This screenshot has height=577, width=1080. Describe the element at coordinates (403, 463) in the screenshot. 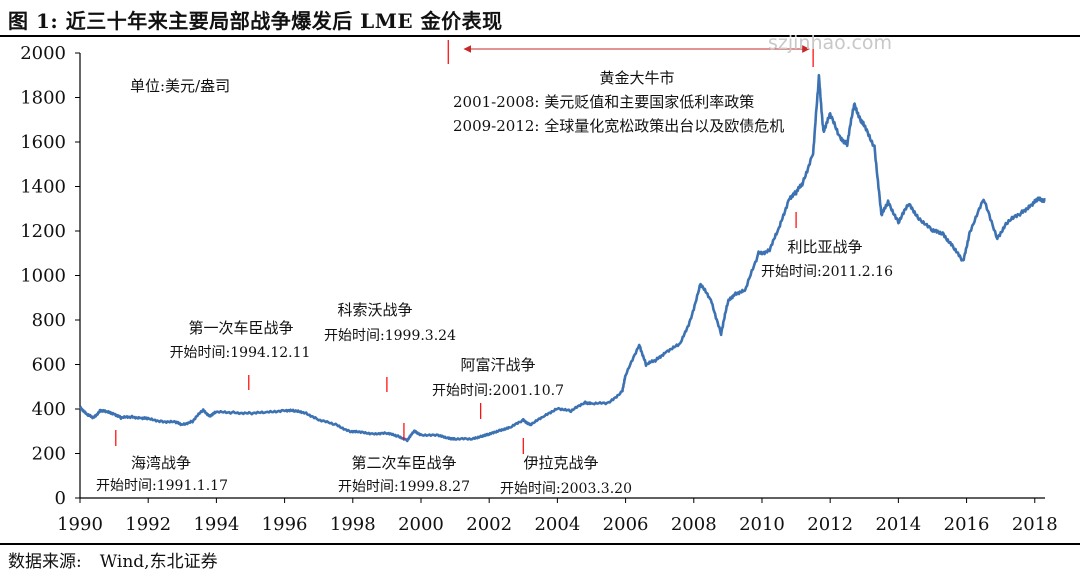

I see `event-name-label: 第二次车臣战争` at that location.